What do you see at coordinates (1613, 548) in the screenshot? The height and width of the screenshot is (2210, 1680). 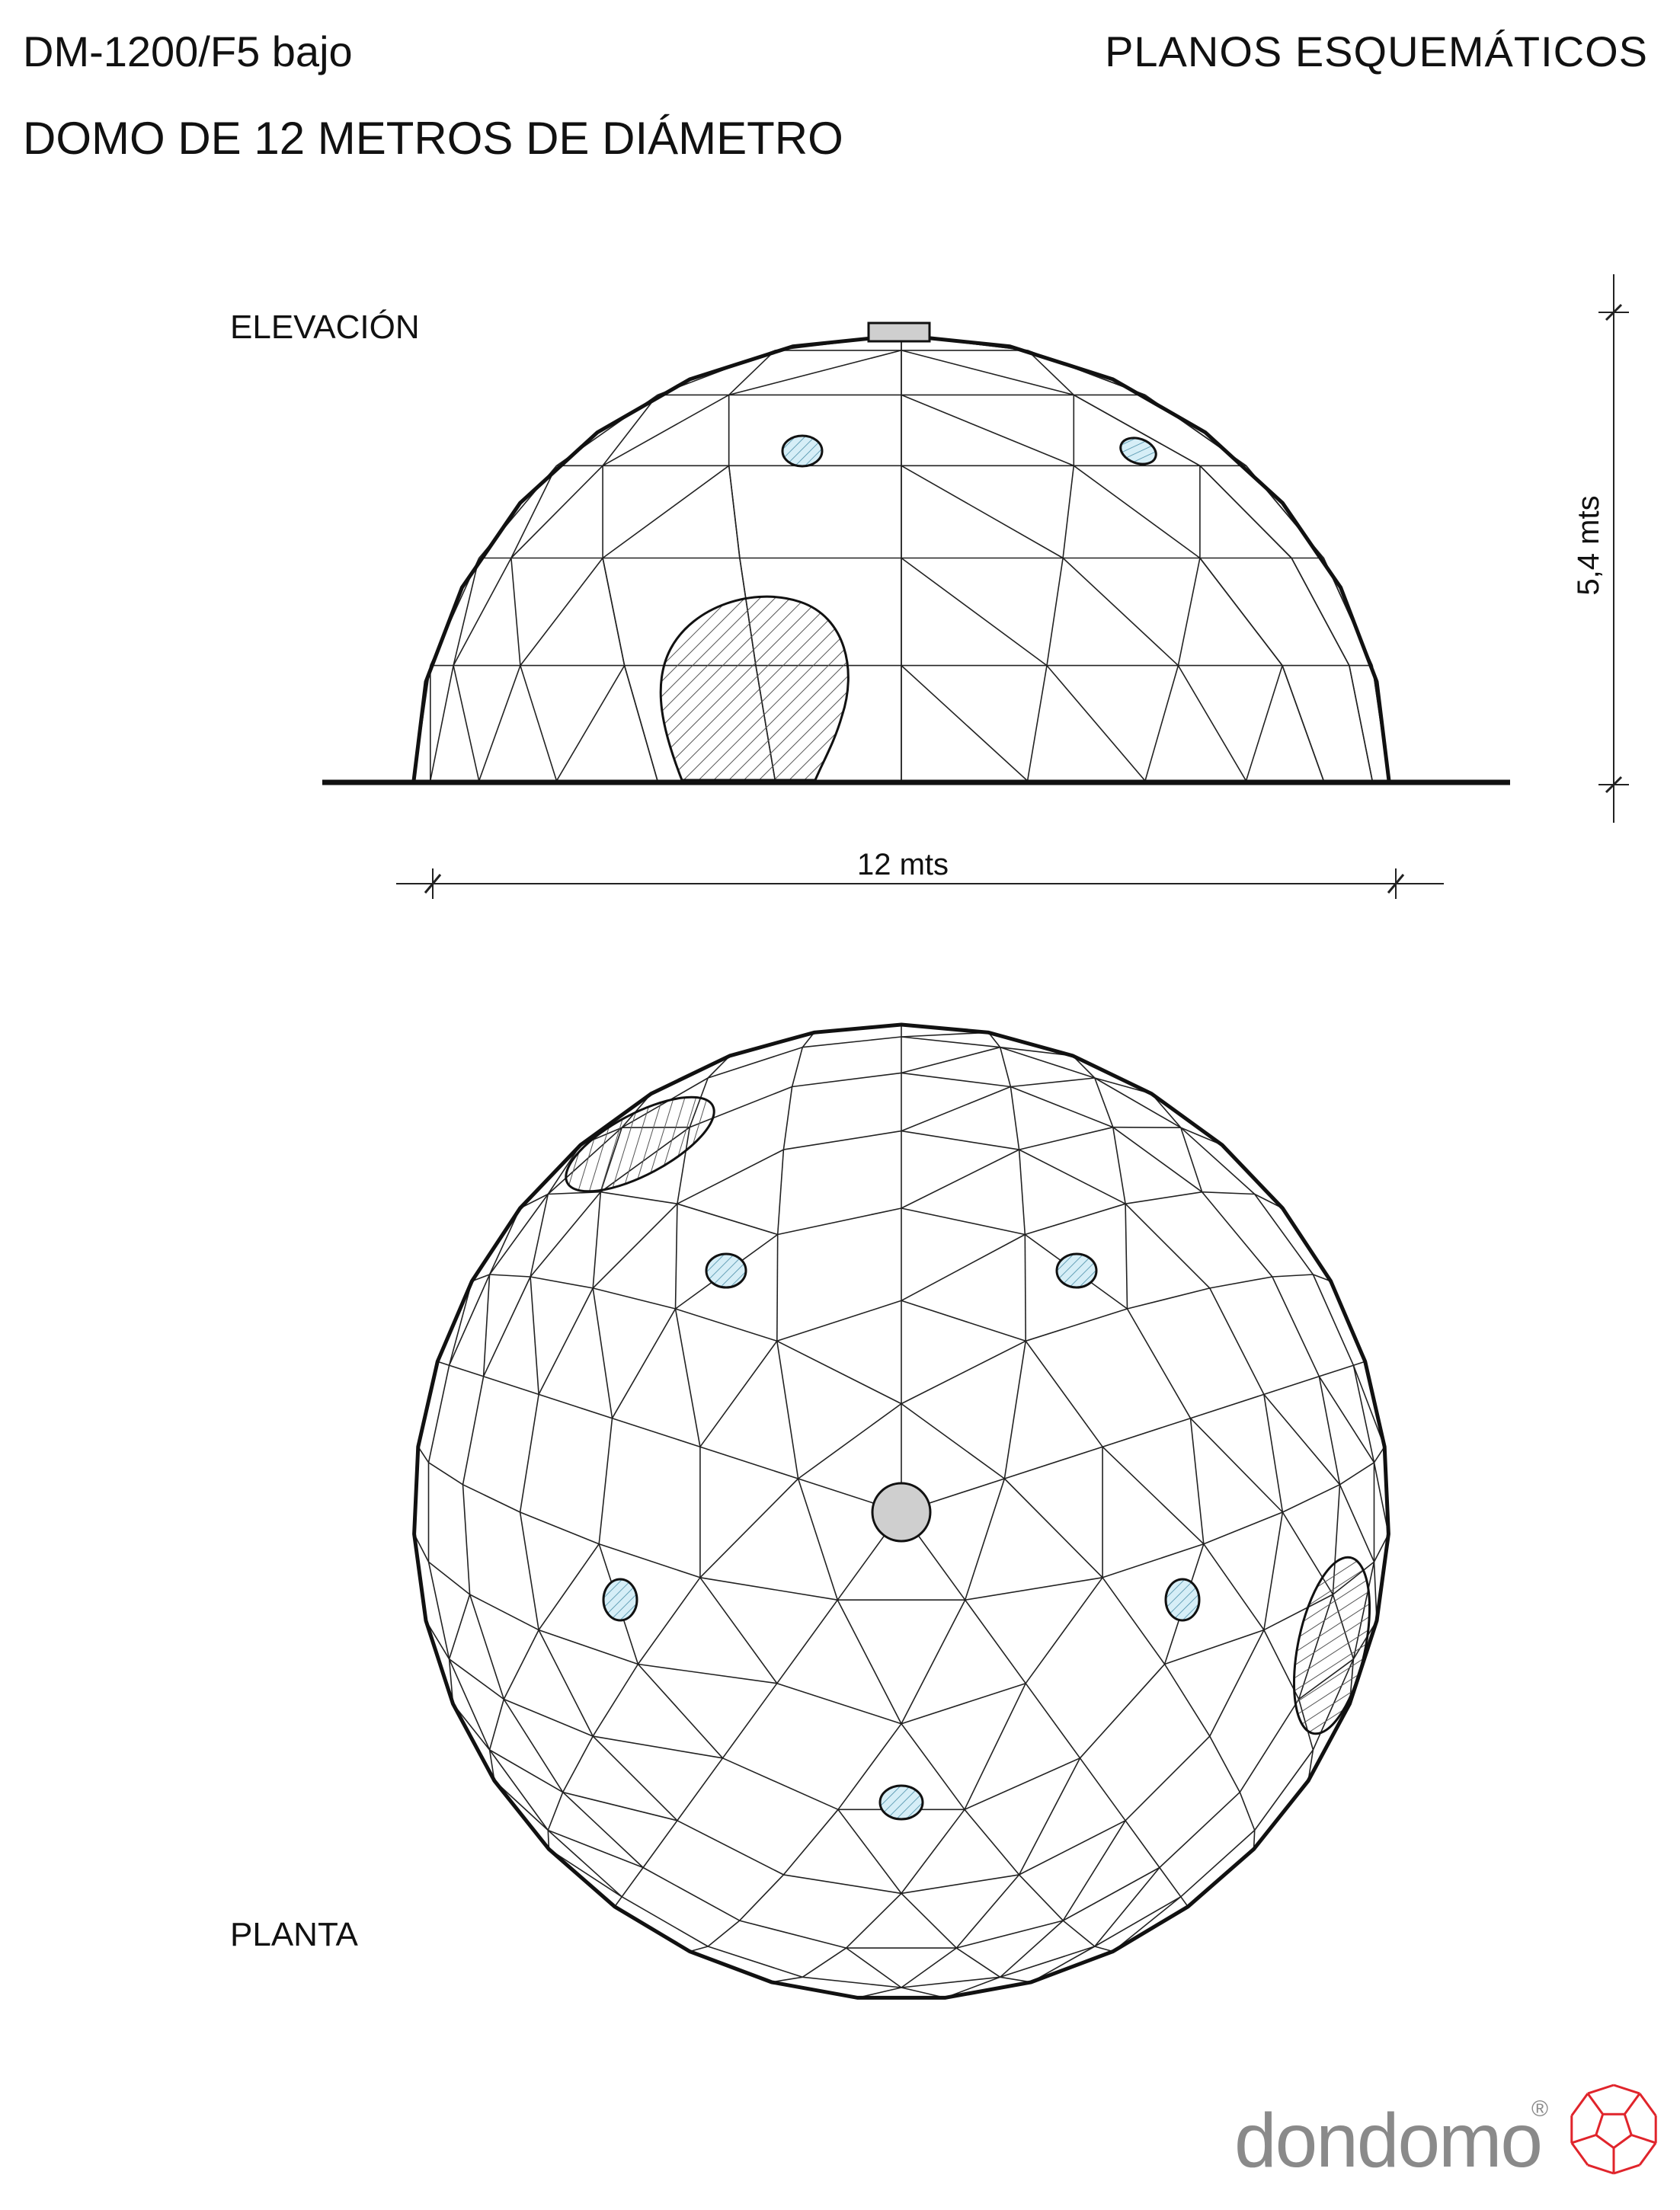 I see `height-dimension` at bounding box center [1613, 548].